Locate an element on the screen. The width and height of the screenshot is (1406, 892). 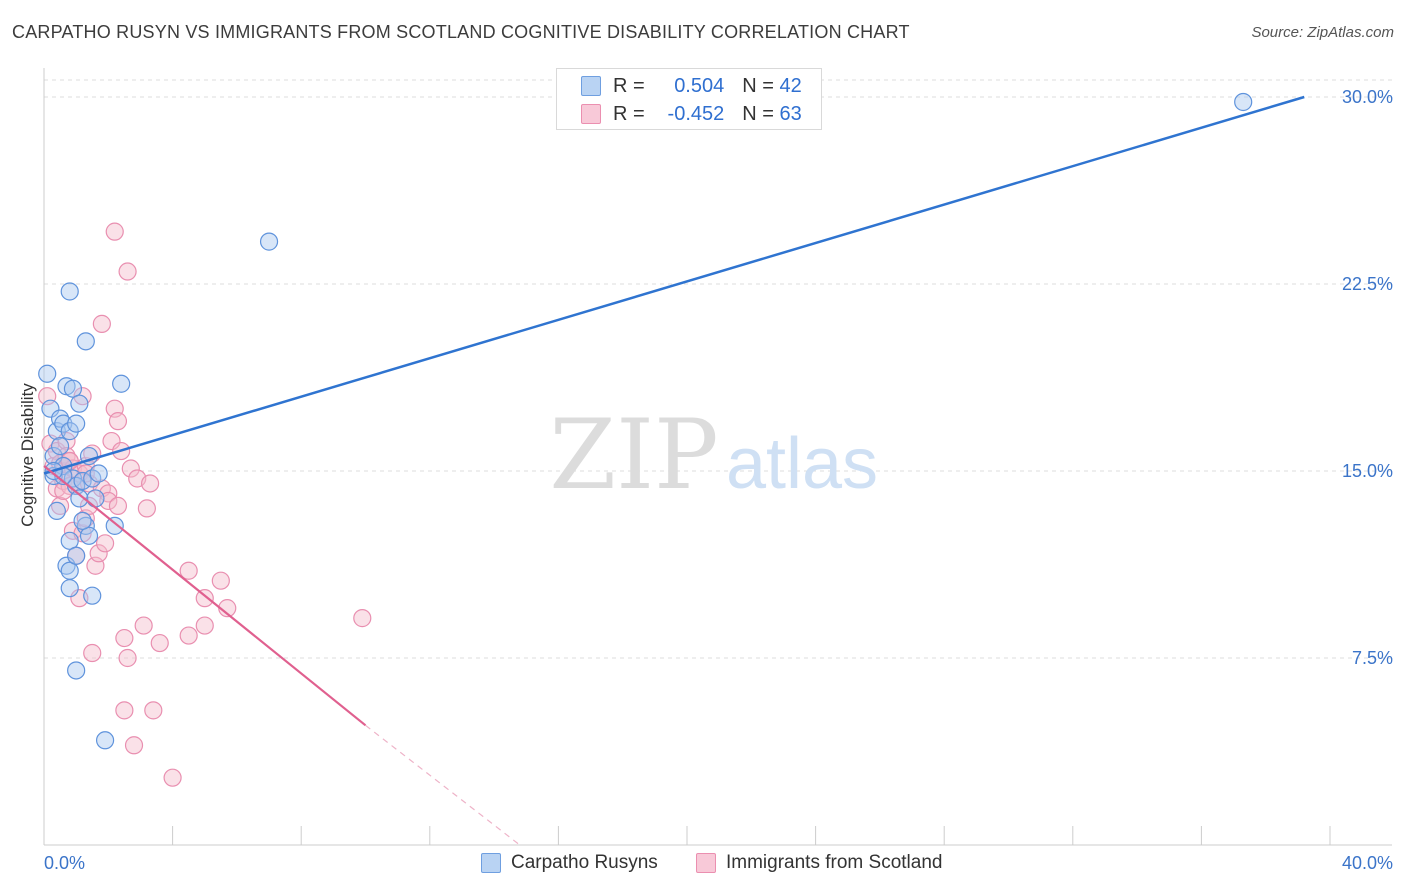
y-tick-label: 22.5% is located at coordinates (1367, 284).